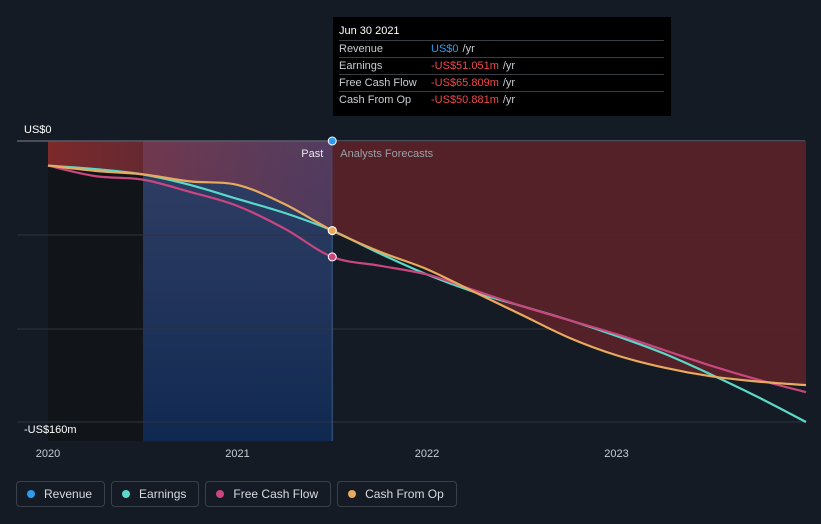 The width and height of the screenshot is (821, 524). What do you see at coordinates (386, 154) in the screenshot?
I see `forecast-label: Analysts Forecasts` at bounding box center [386, 154].